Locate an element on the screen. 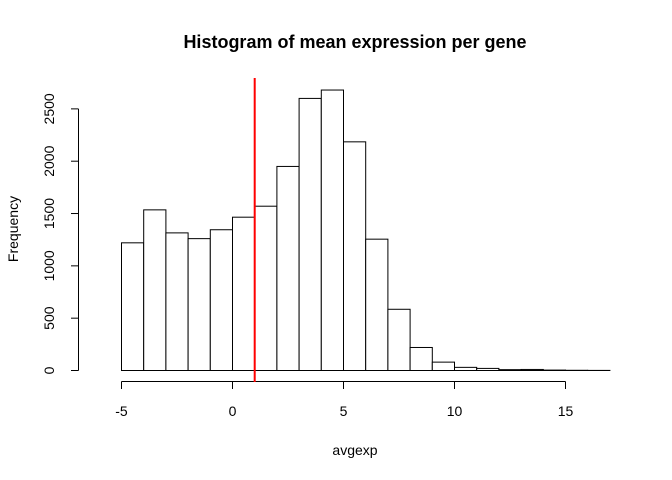  x-tick-label: -5 is located at coordinates (121, 411).